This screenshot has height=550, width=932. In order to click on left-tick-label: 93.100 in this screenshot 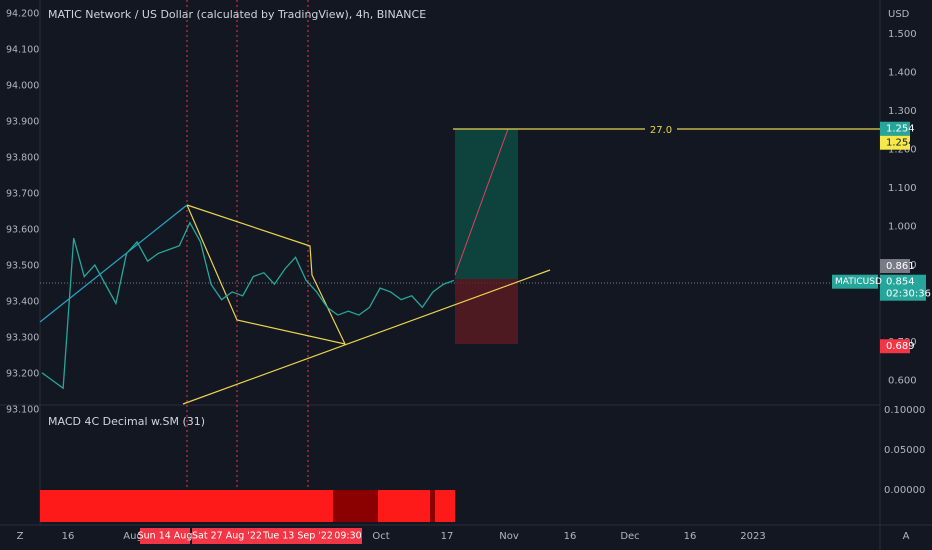, I will do `click(22, 410)`.